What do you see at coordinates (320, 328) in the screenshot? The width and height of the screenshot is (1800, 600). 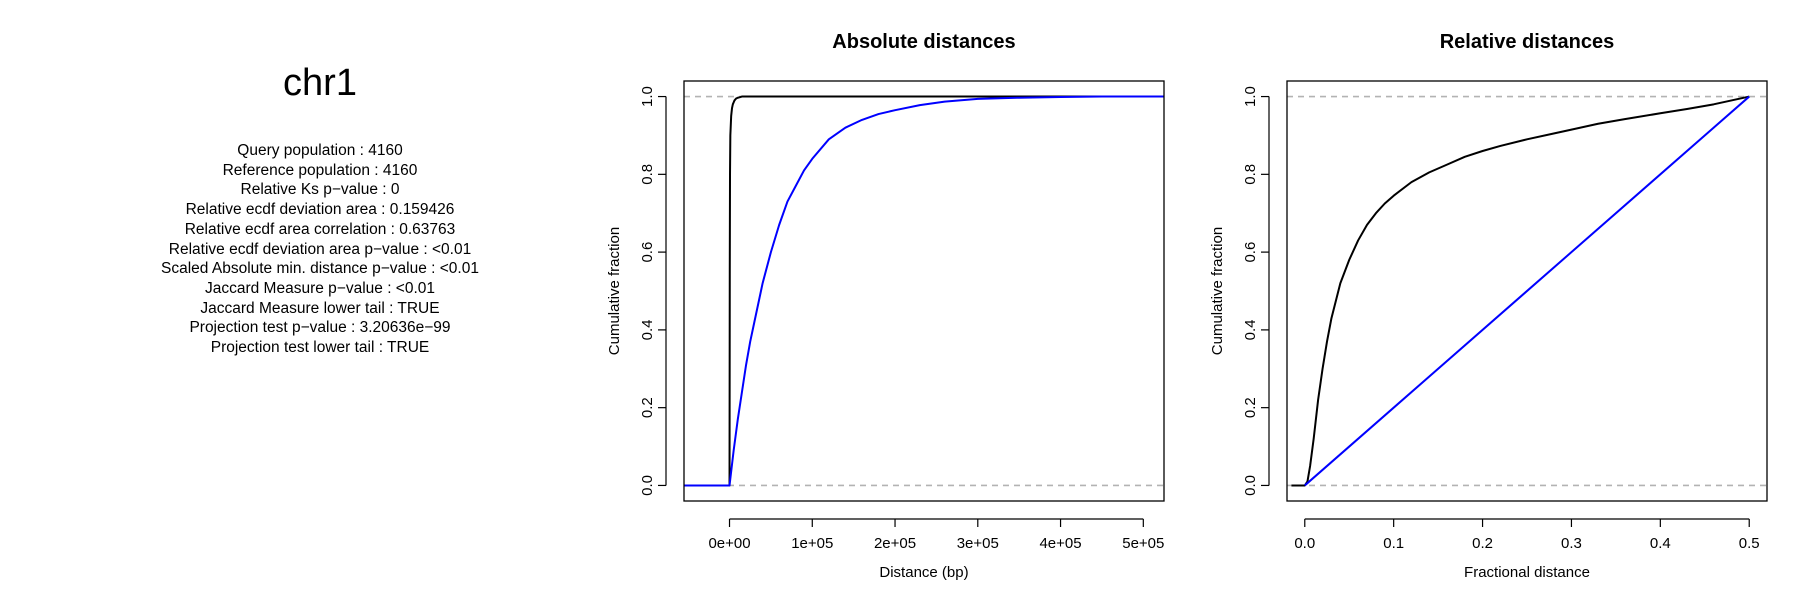 I see `stat-line: Projection test p−value : 3.20636e−99` at bounding box center [320, 328].